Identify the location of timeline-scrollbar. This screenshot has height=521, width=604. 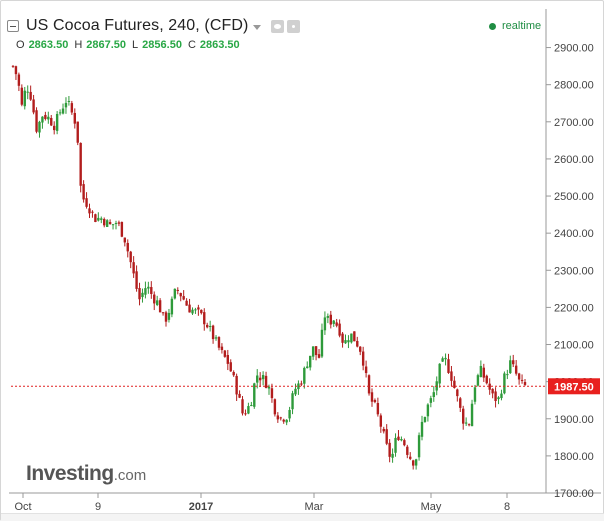
(302, 517).